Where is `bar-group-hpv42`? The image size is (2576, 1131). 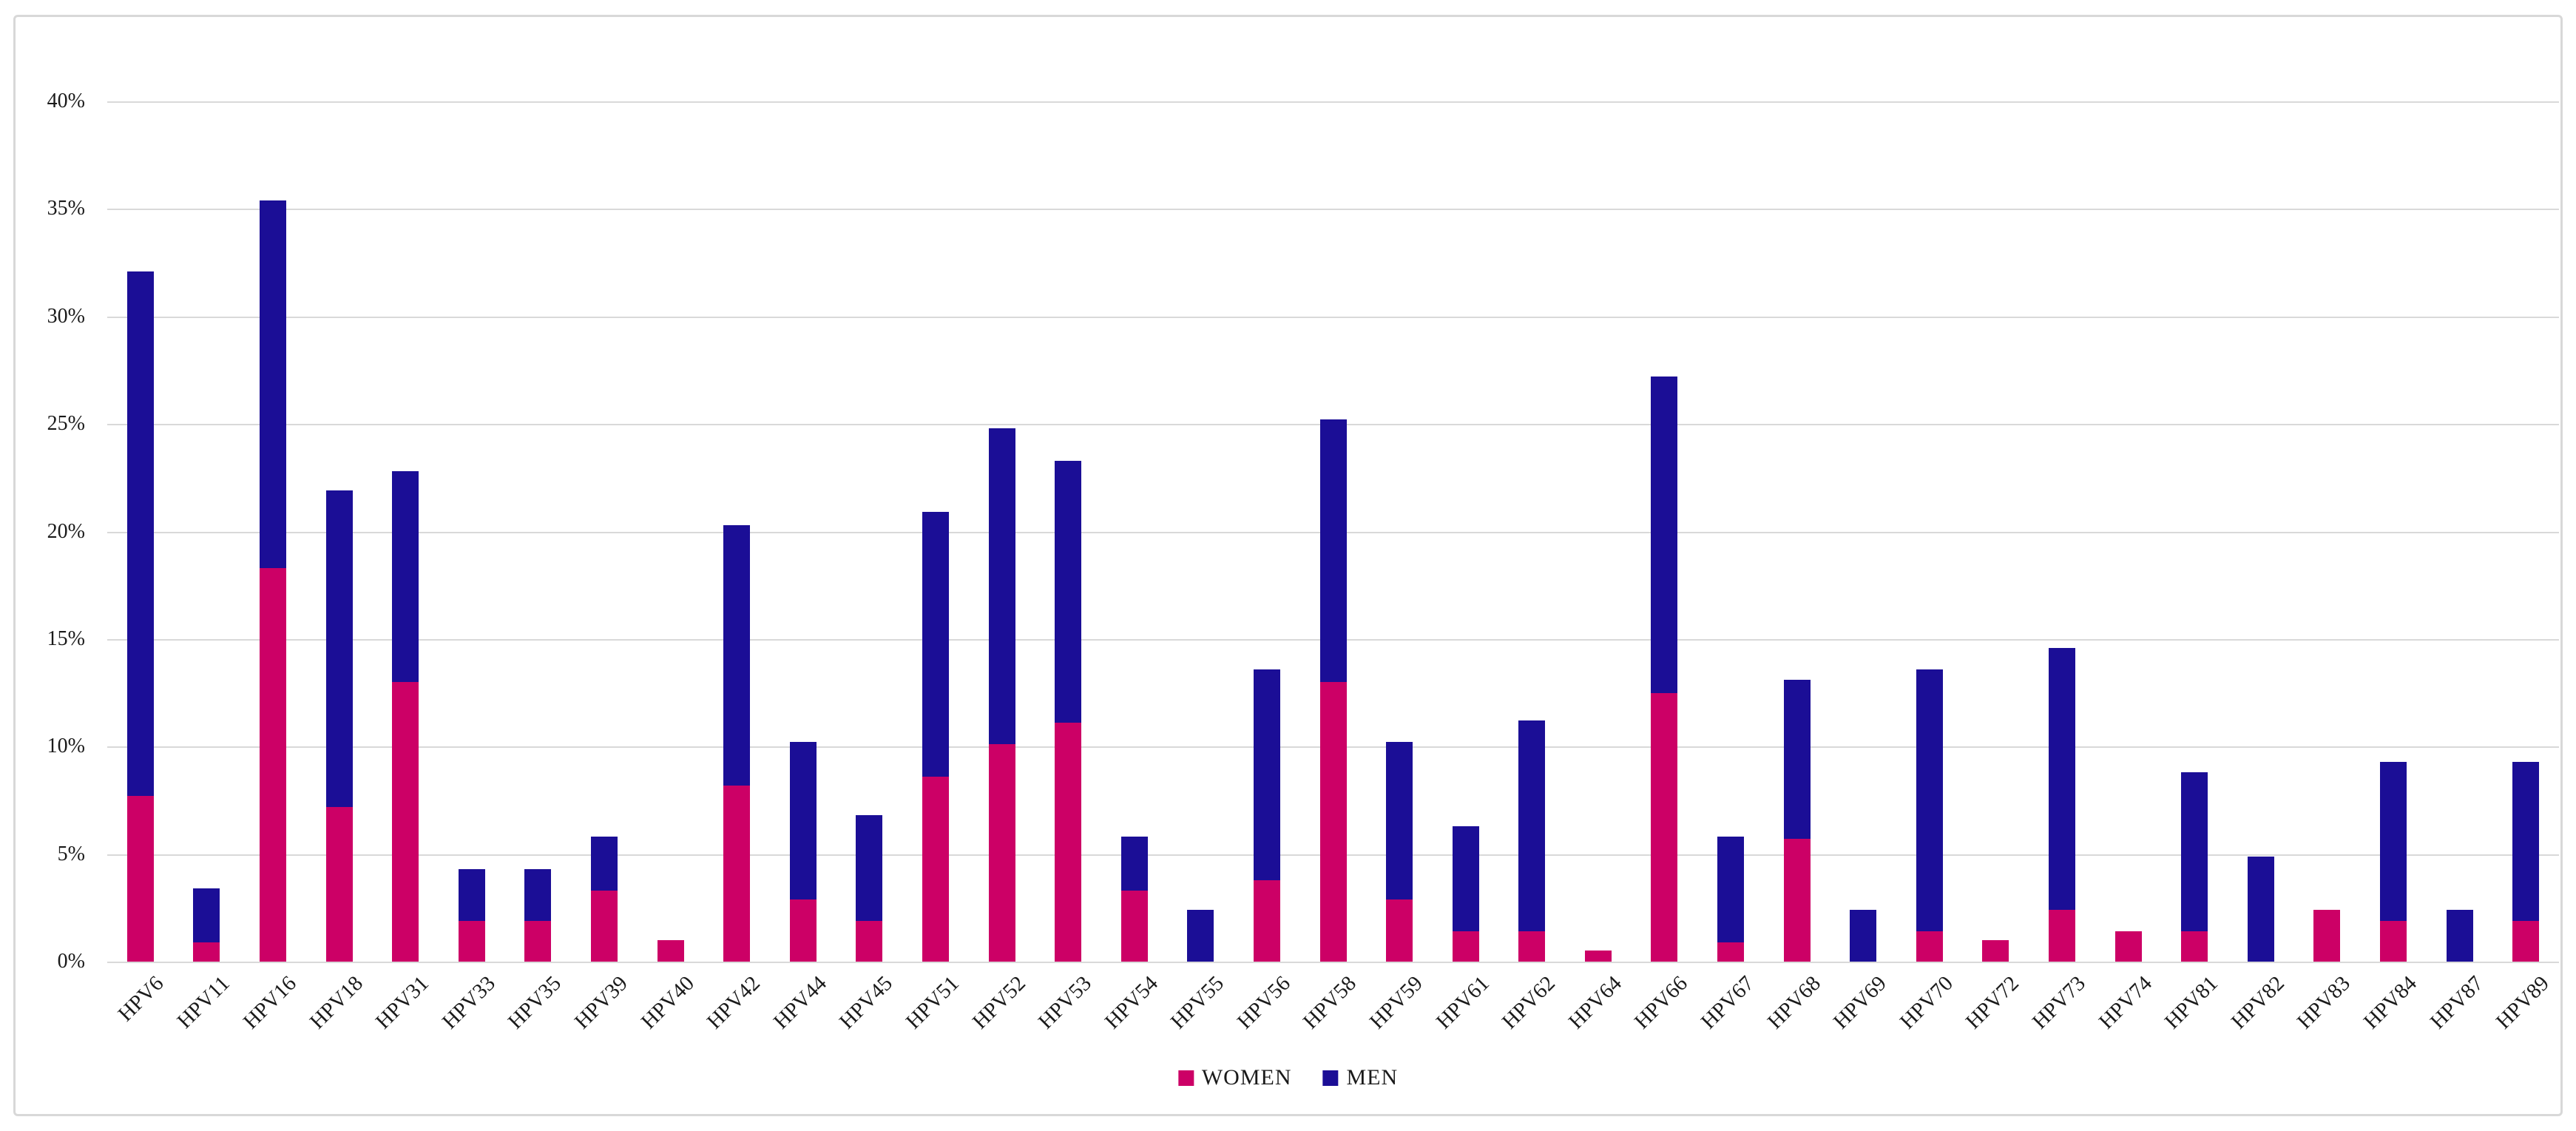 bar-group-hpv42 is located at coordinates (737, 531).